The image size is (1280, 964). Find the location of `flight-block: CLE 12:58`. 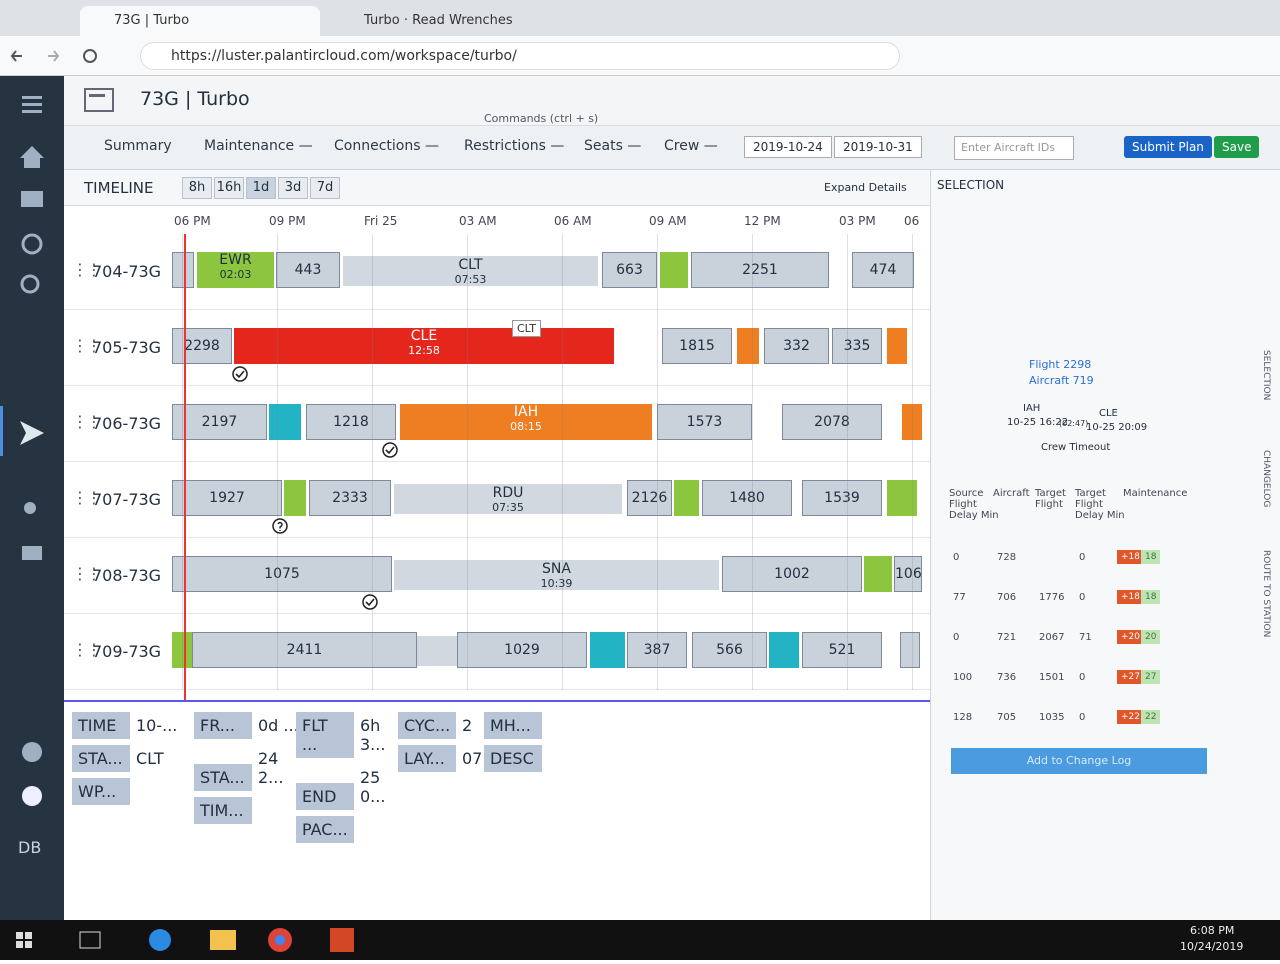

flight-block: CLE 12:58 is located at coordinates (424, 346).